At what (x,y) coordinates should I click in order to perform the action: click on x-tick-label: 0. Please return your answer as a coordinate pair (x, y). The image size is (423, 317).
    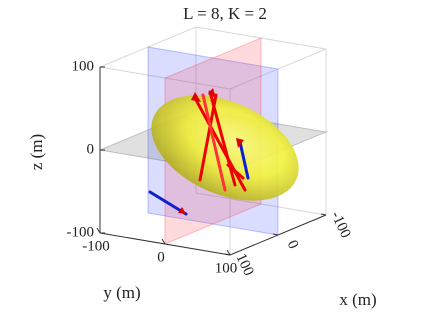
    Looking at the image, I should click on (293, 245).